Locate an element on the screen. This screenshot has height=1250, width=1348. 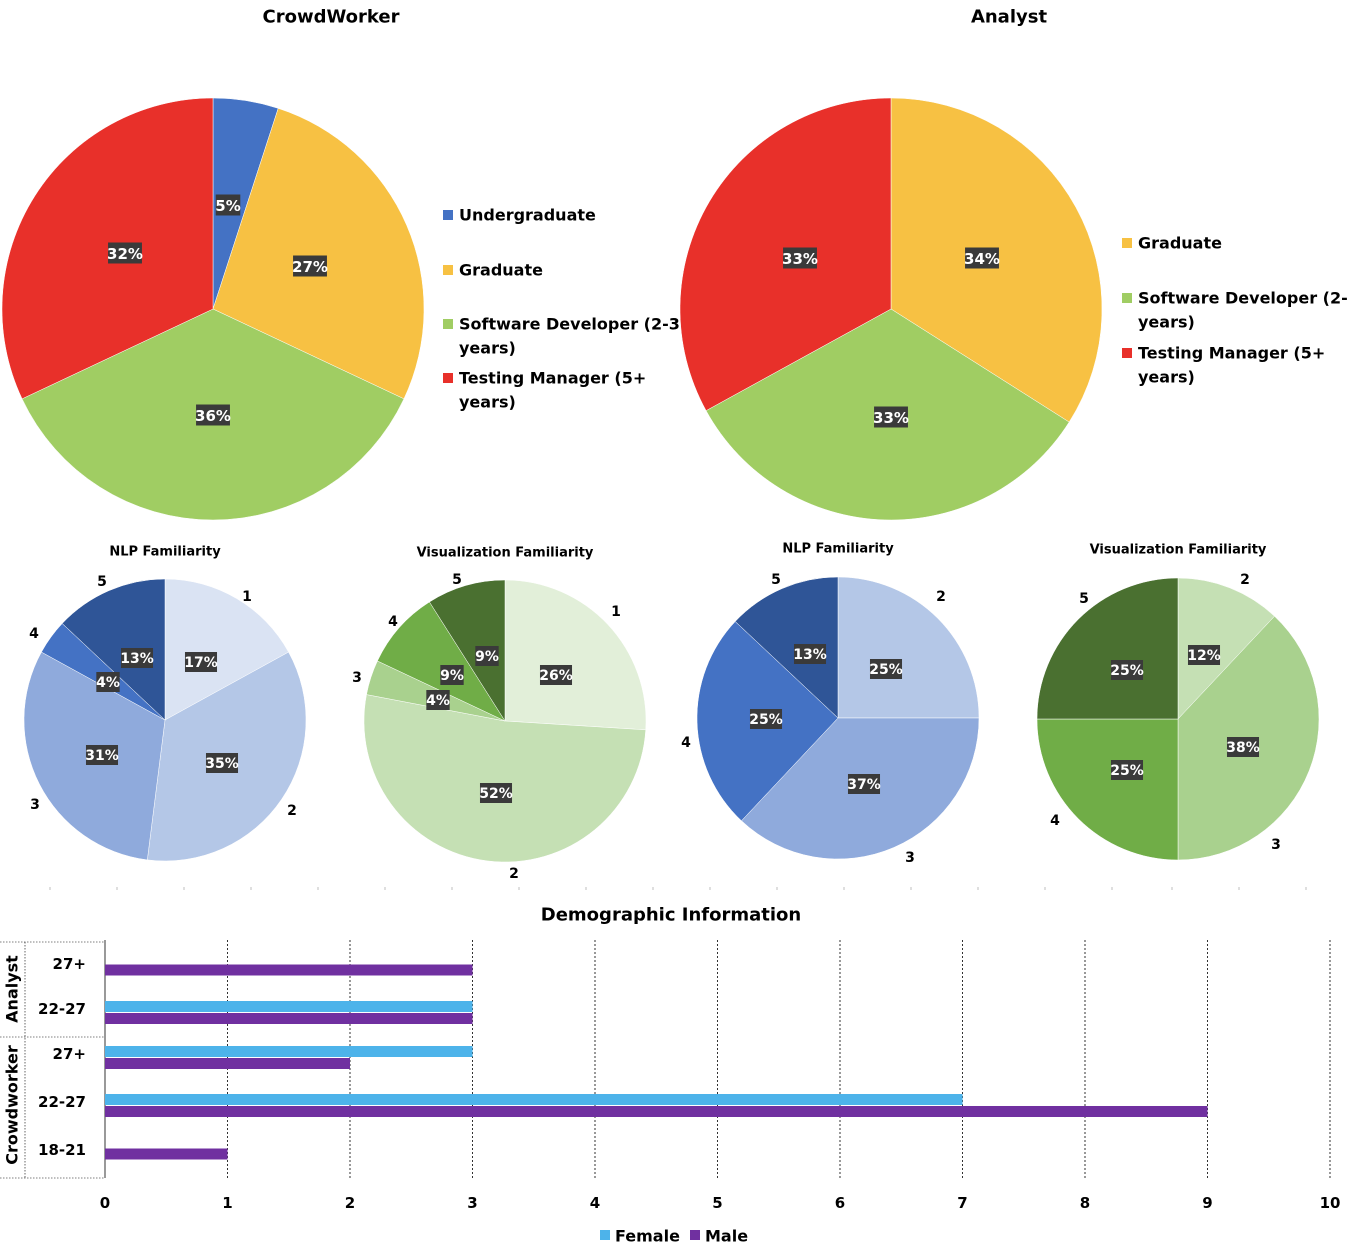
pie-label-0-3: 32% is located at coordinates (125, 254).